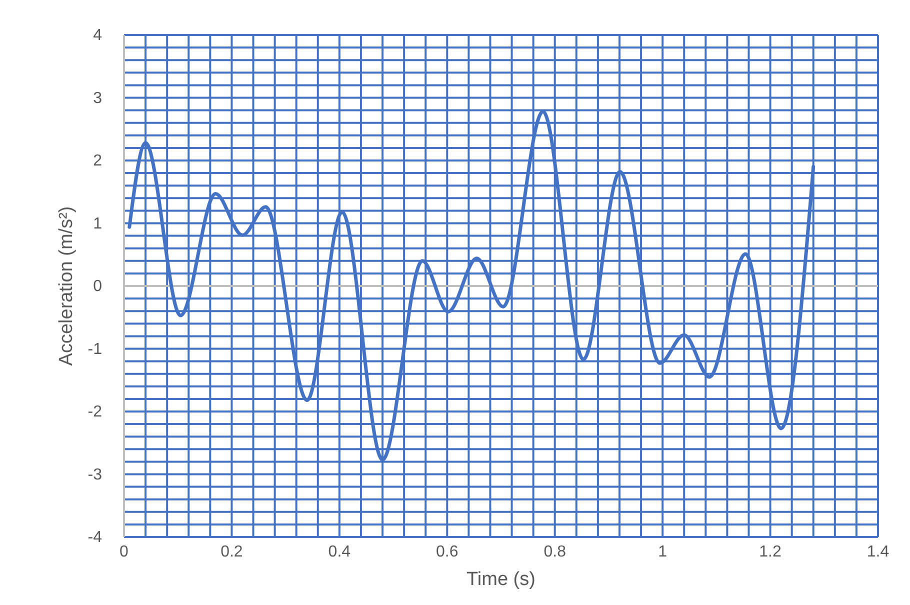 The height and width of the screenshot is (605, 910). What do you see at coordinates (97, 287) in the screenshot?
I see `y-tick-label: 0` at bounding box center [97, 287].